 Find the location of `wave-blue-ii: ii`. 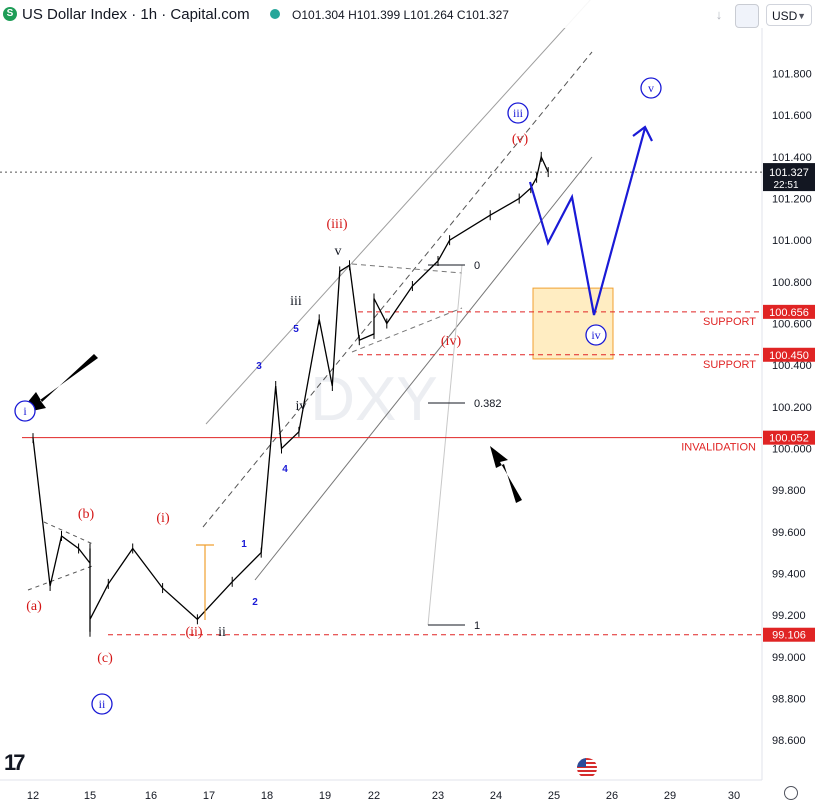

wave-blue-ii: ii is located at coordinates (102, 704).